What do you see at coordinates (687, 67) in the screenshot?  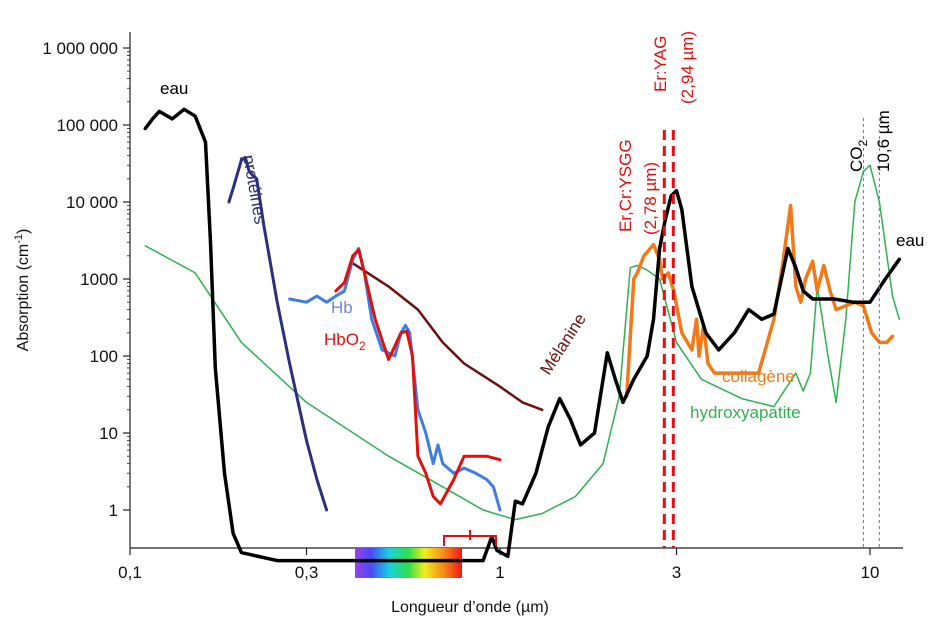 I see `label-eryag-wavelength: (2,94 µm)` at bounding box center [687, 67].